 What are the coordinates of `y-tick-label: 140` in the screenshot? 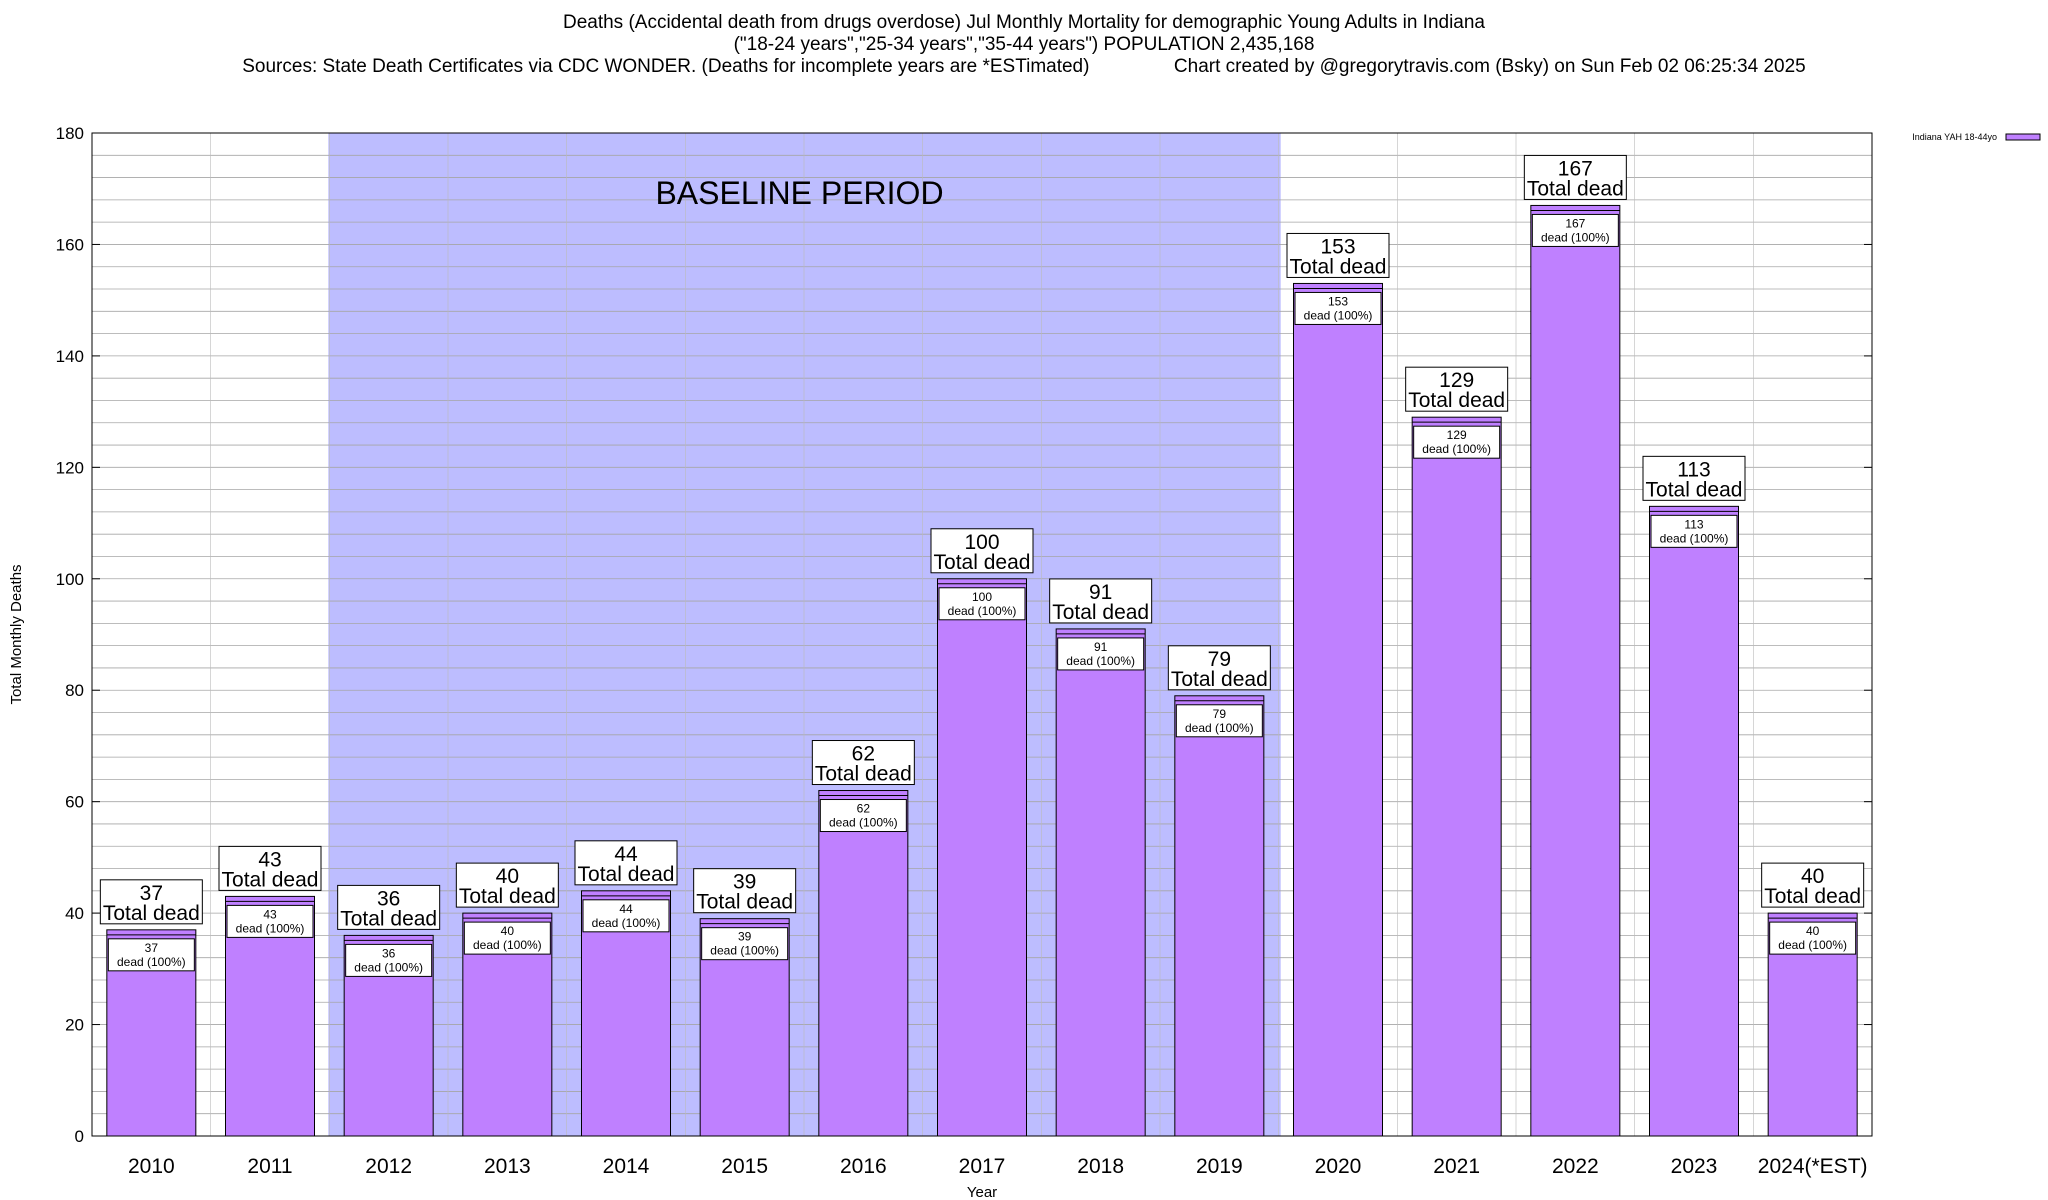 It's located at (70, 356).